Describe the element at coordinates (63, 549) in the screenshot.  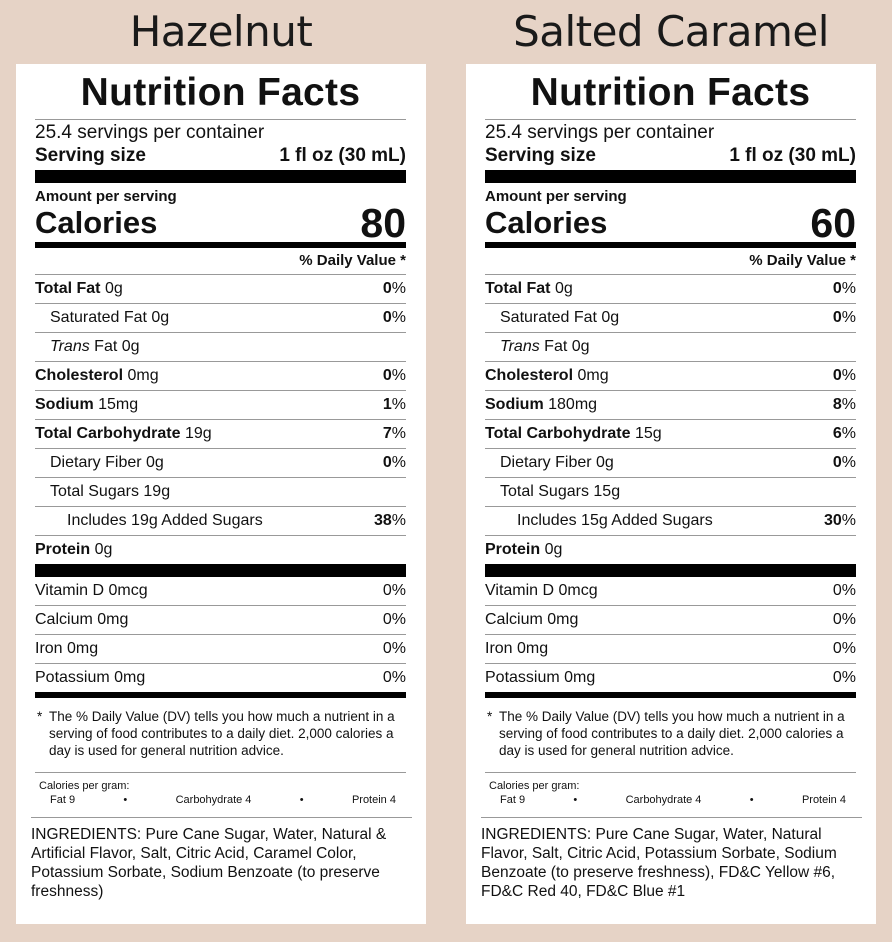
I see `nutrient-name: Protein` at that location.